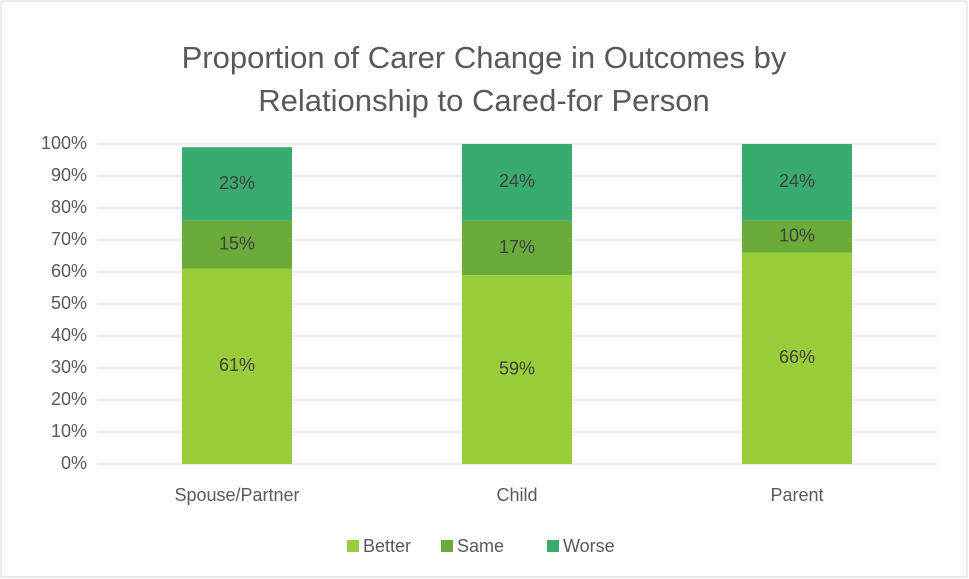 Image resolution: width=969 pixels, height=579 pixels. I want to click on y-tick-label: 40%, so click(69, 335).